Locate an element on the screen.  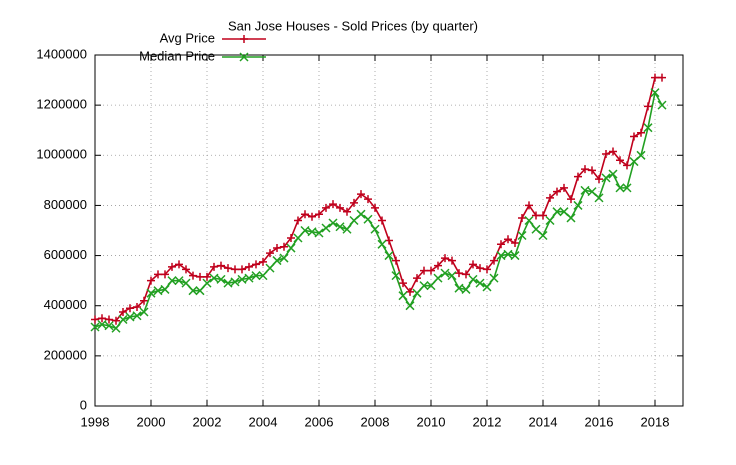
x-tick-label: 2002 is located at coordinates (207, 421).